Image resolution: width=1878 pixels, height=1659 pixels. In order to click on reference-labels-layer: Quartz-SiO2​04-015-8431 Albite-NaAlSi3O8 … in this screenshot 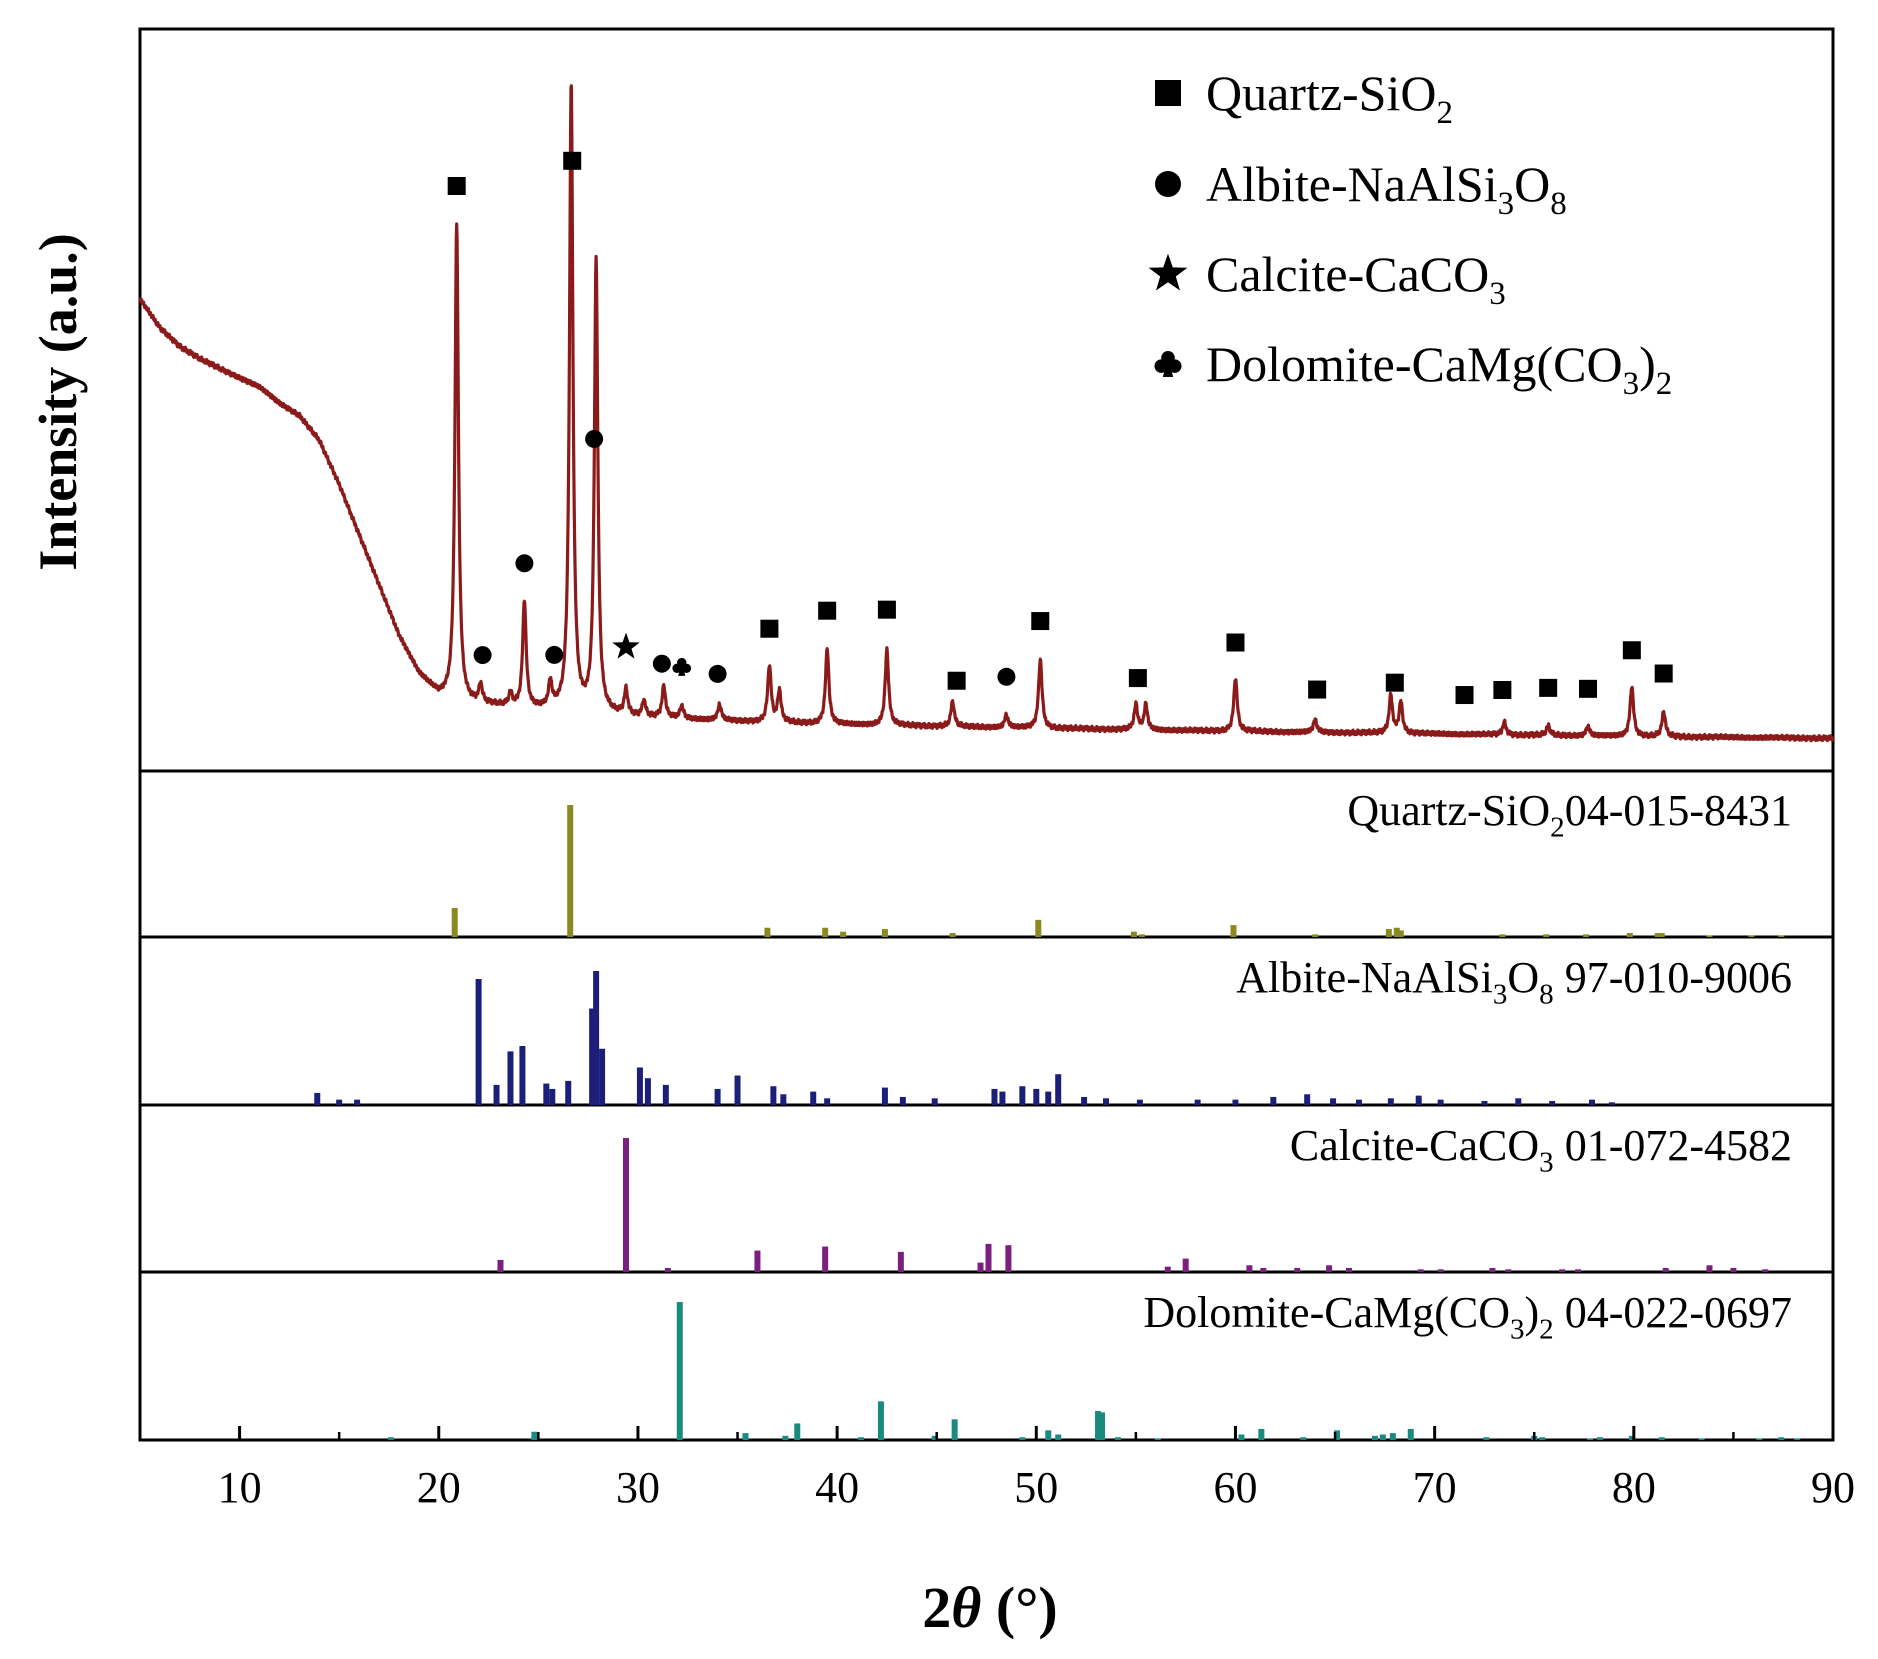, I will do `click(1467, 1065)`.